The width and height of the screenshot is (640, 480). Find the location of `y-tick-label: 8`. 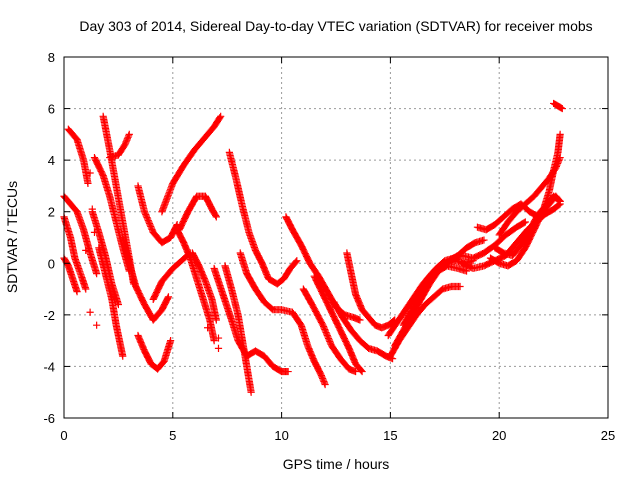

y-tick-label: 8 is located at coordinates (51, 57).